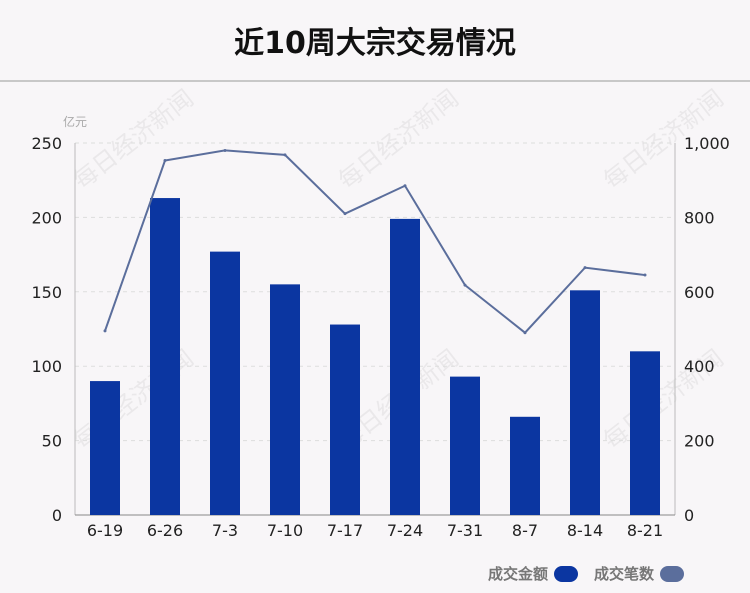 The image size is (750, 593). Describe the element at coordinates (46, 143) in the screenshot. I see `left-axis-tick-label: 250` at that location.